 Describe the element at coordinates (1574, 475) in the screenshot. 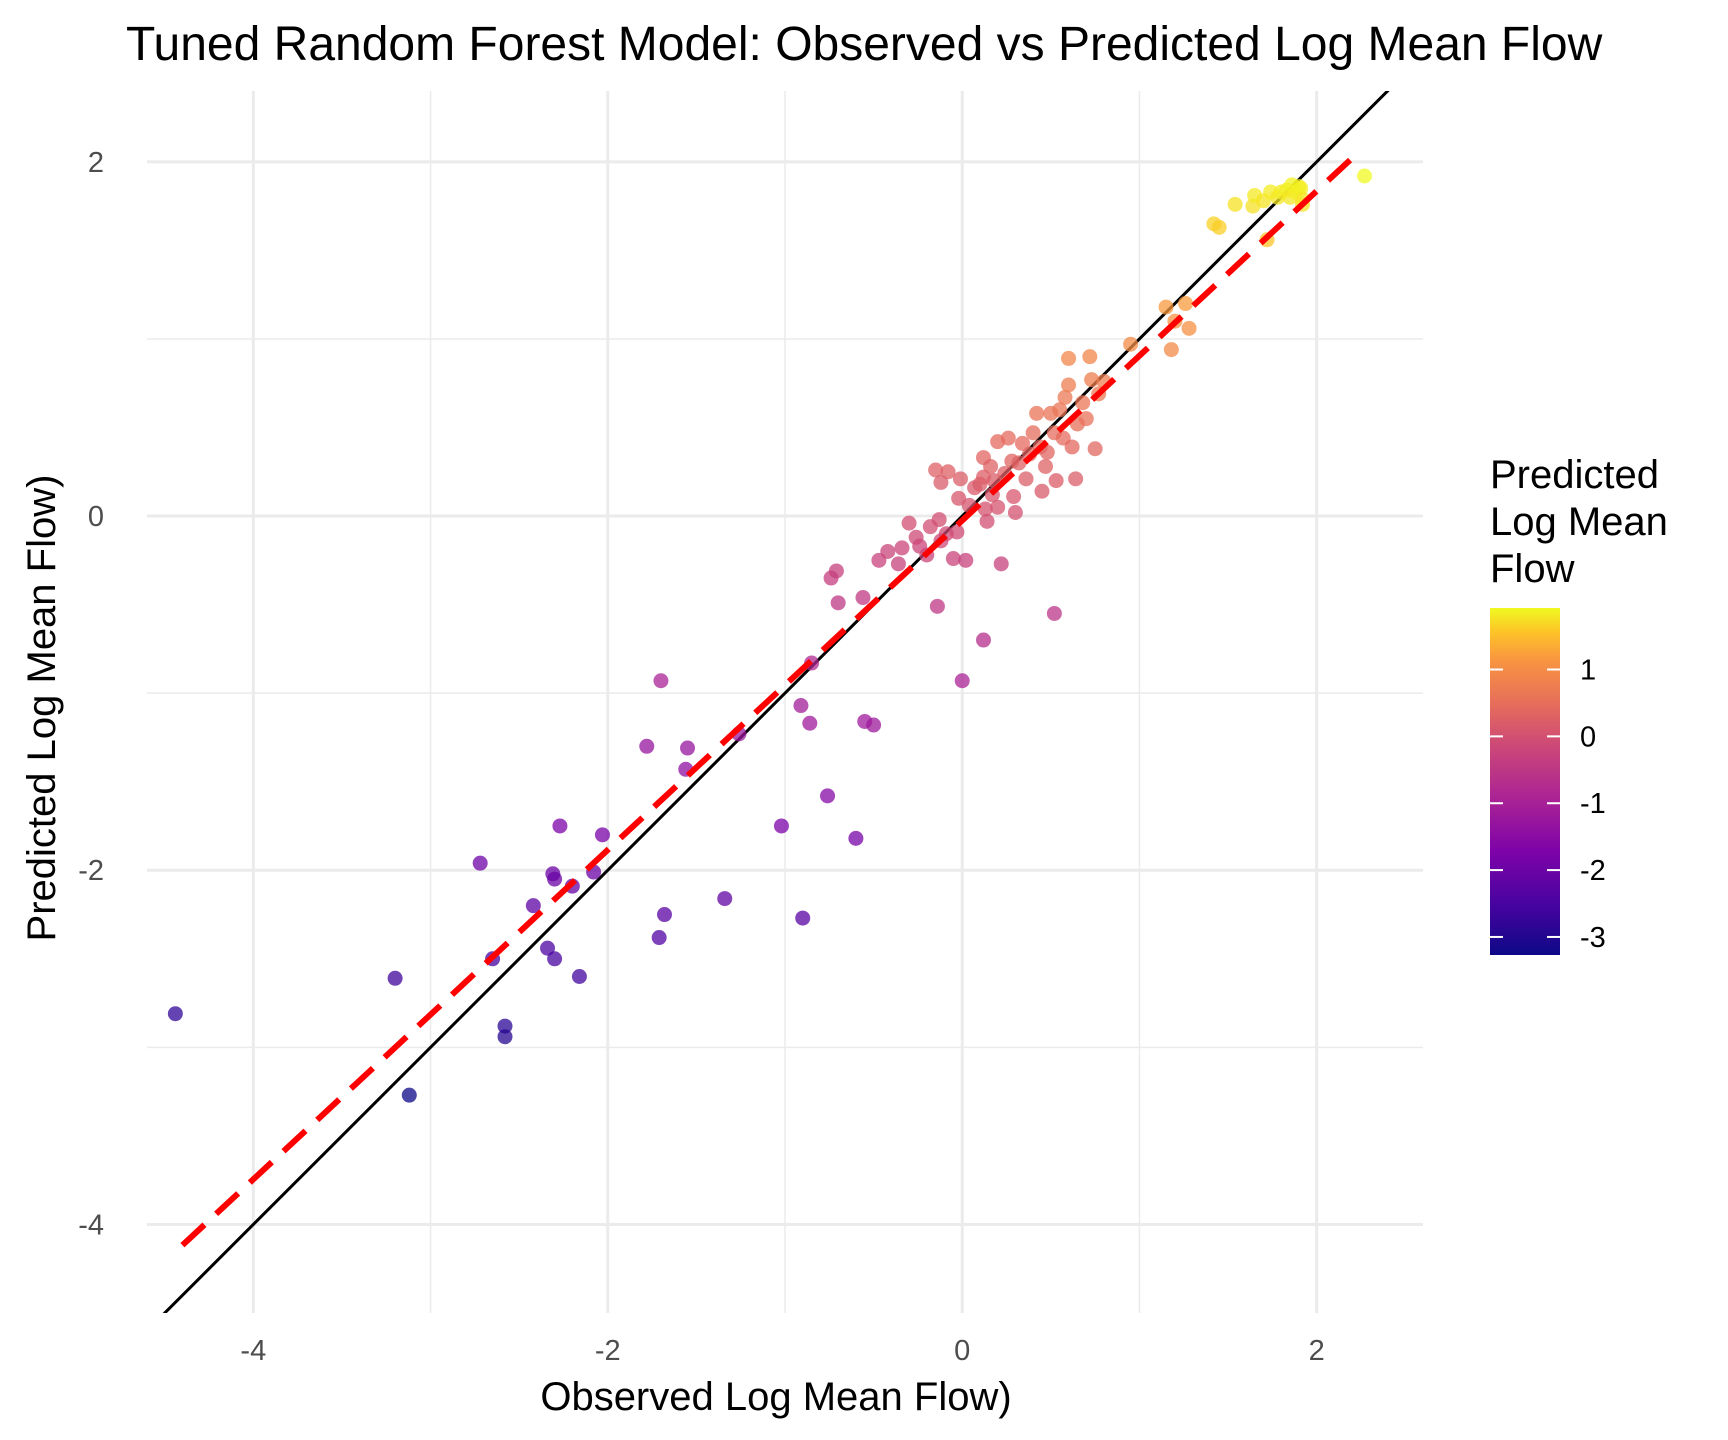

I see `legend-title-line-1: Predicted` at that location.